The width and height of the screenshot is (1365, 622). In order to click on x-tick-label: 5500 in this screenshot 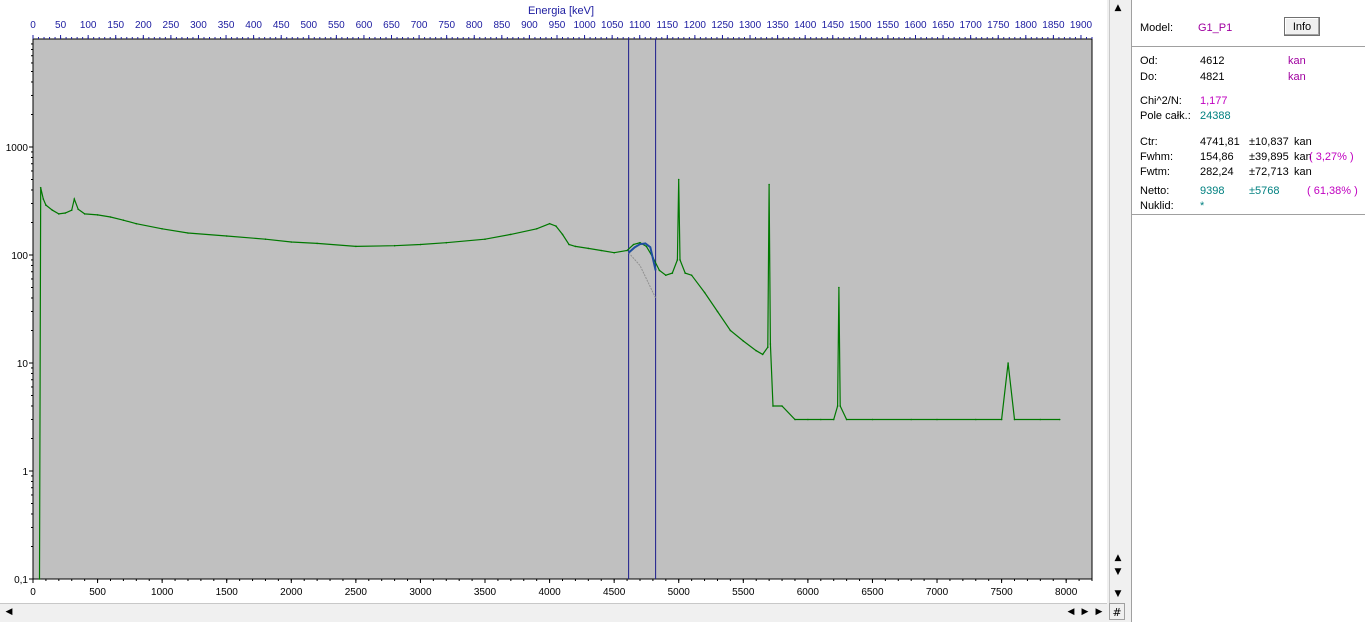, I will do `click(743, 592)`.